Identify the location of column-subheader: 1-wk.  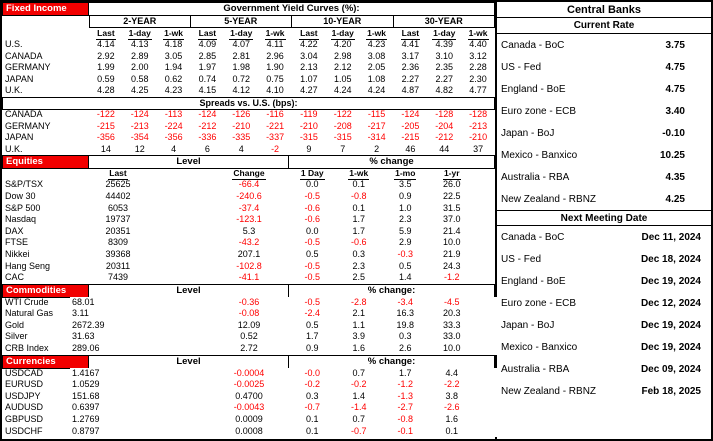
(377, 34).